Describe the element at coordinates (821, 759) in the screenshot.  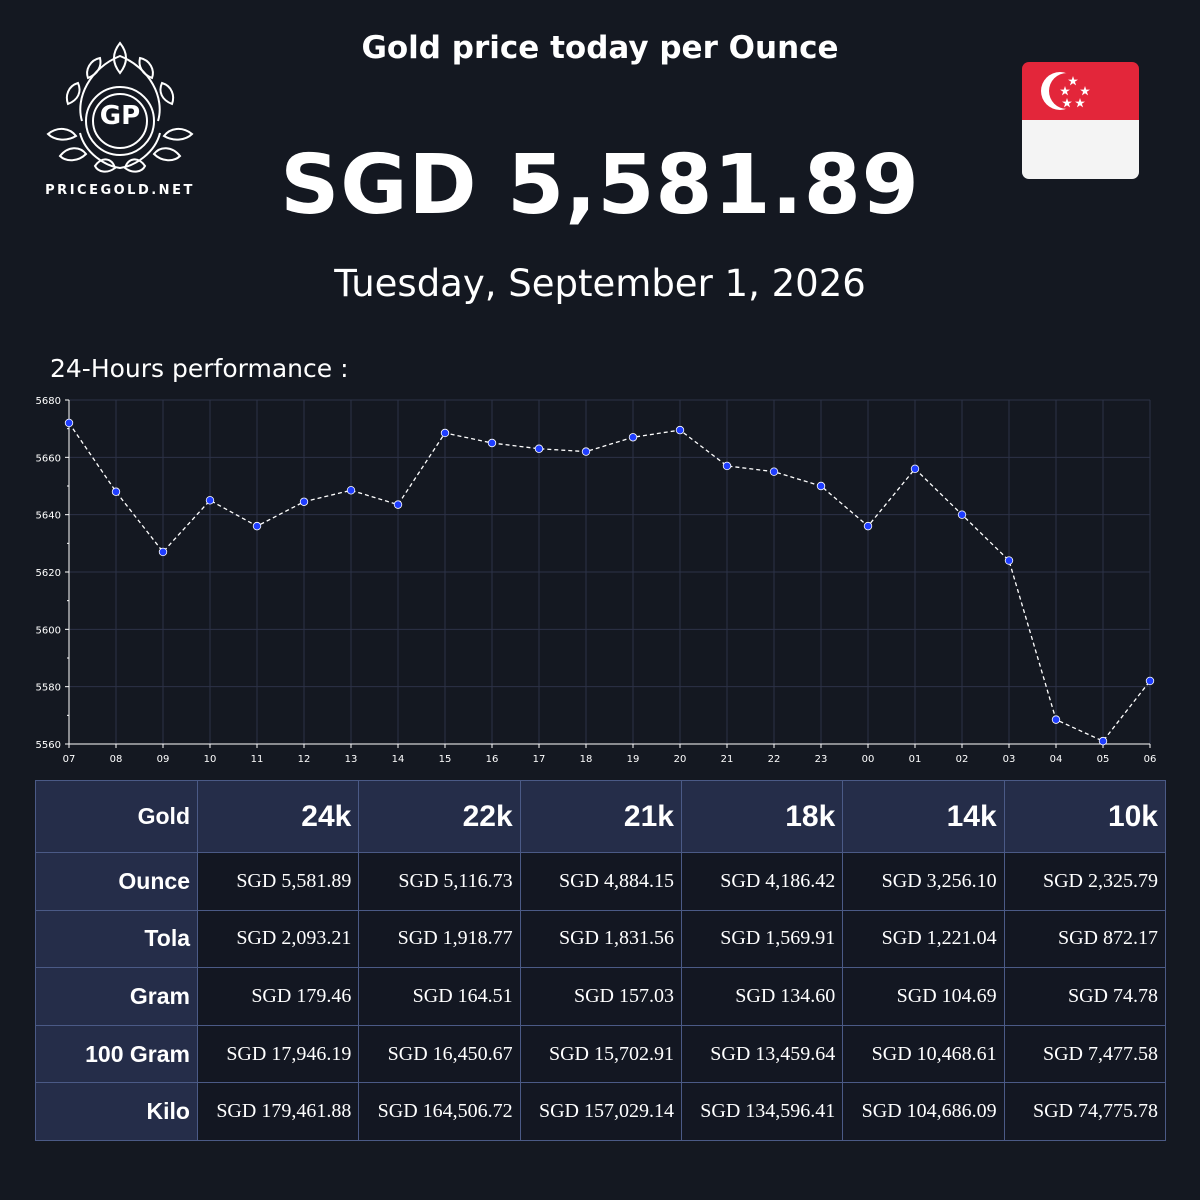
I see `x-tick-label: 23` at that location.